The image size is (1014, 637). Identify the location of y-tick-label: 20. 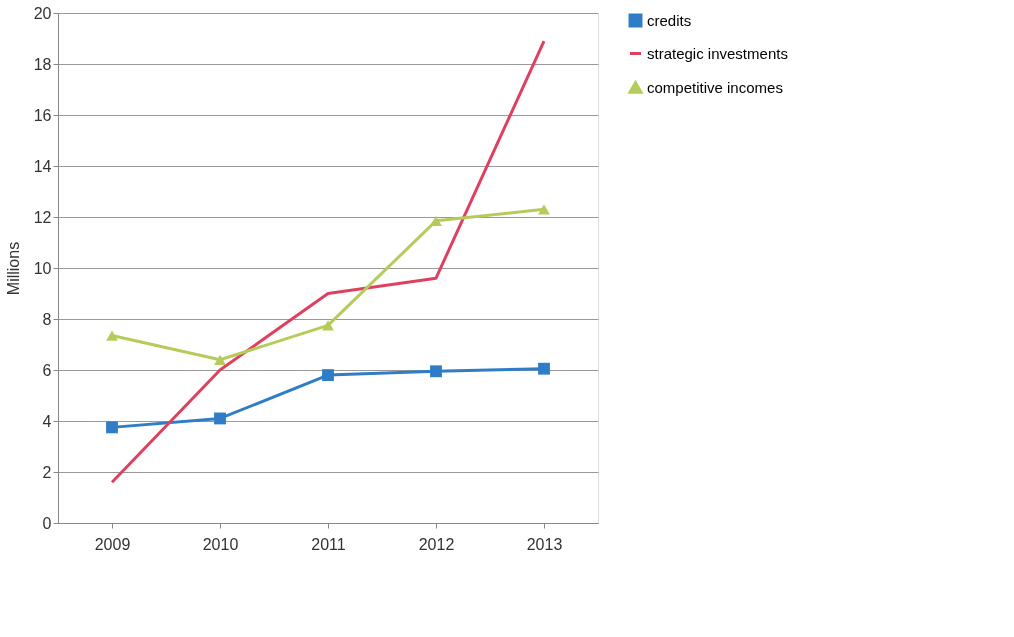
(42, 13).